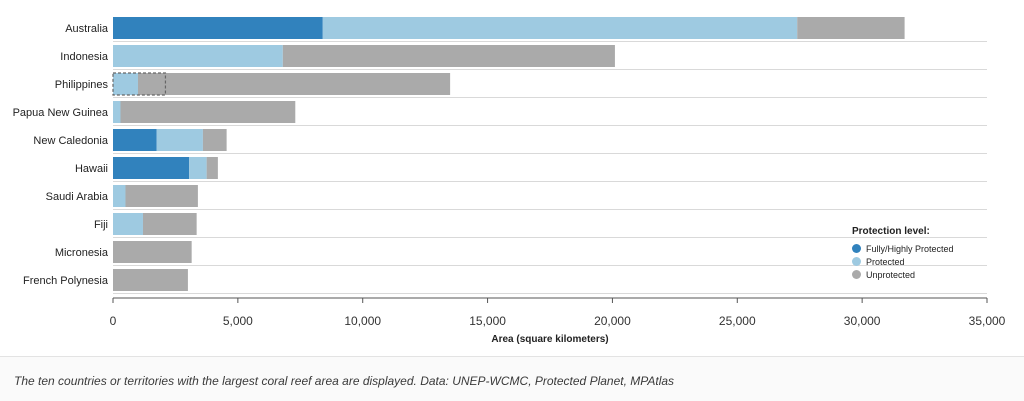 Image resolution: width=1024 pixels, height=401 pixels. What do you see at coordinates (139, 84) in the screenshot?
I see `highlight-box` at bounding box center [139, 84].